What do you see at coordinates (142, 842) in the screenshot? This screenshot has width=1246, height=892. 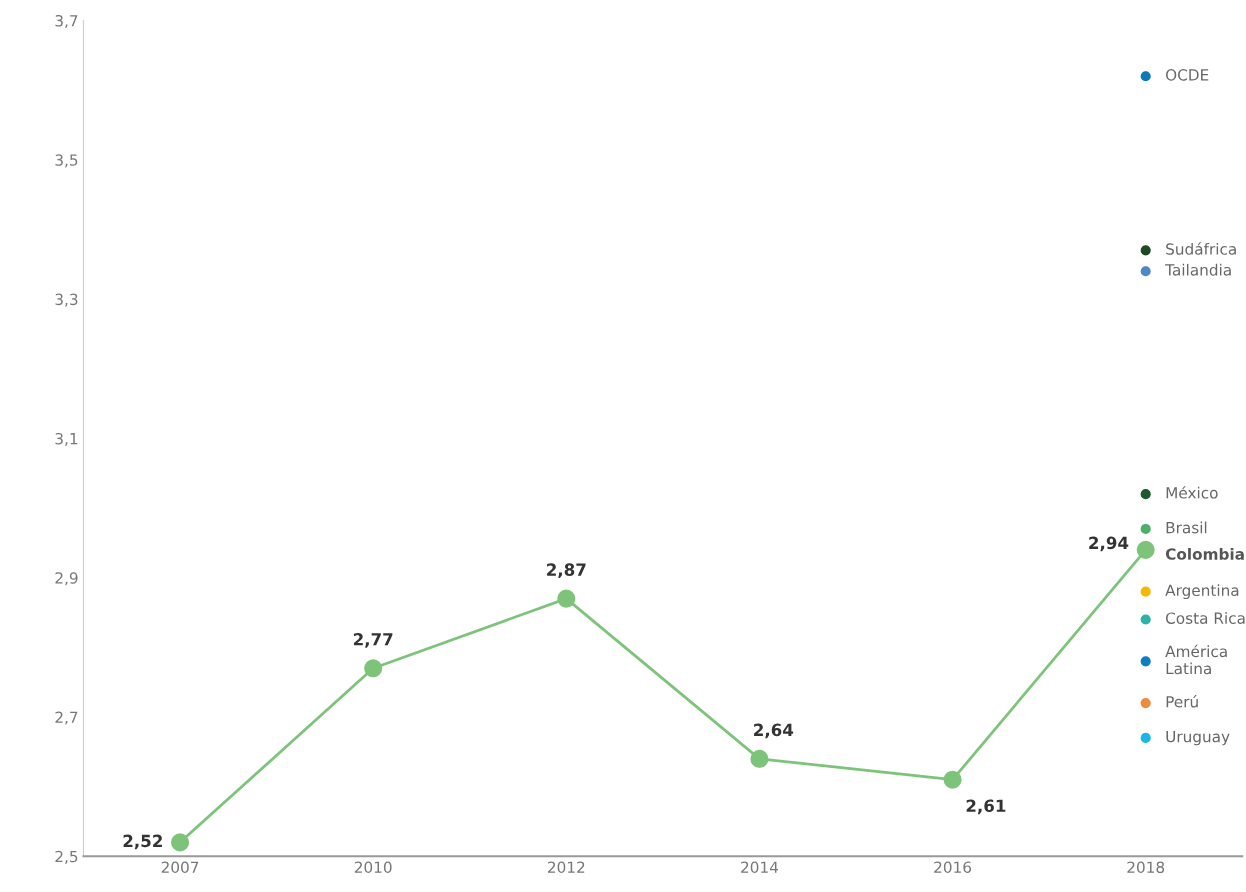 I see `data-label: 2,52` at bounding box center [142, 842].